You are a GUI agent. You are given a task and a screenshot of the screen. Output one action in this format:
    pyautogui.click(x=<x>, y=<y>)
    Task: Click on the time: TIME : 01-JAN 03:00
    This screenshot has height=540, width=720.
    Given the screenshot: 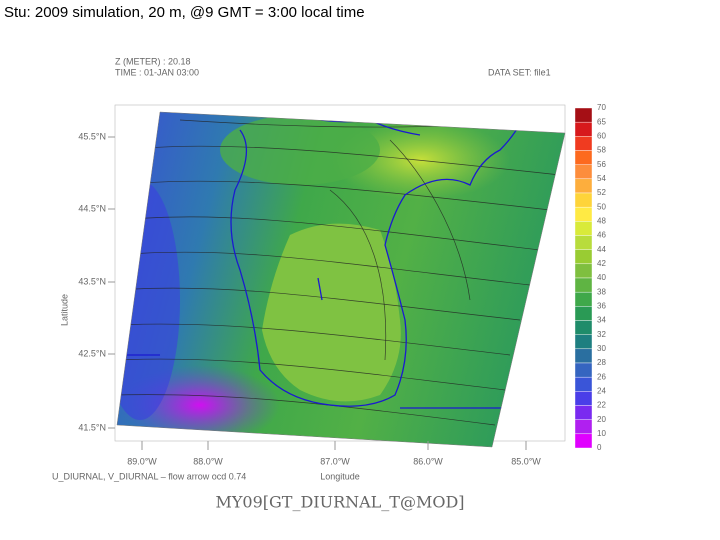 What is the action you would take?
    pyautogui.click(x=157, y=72)
    